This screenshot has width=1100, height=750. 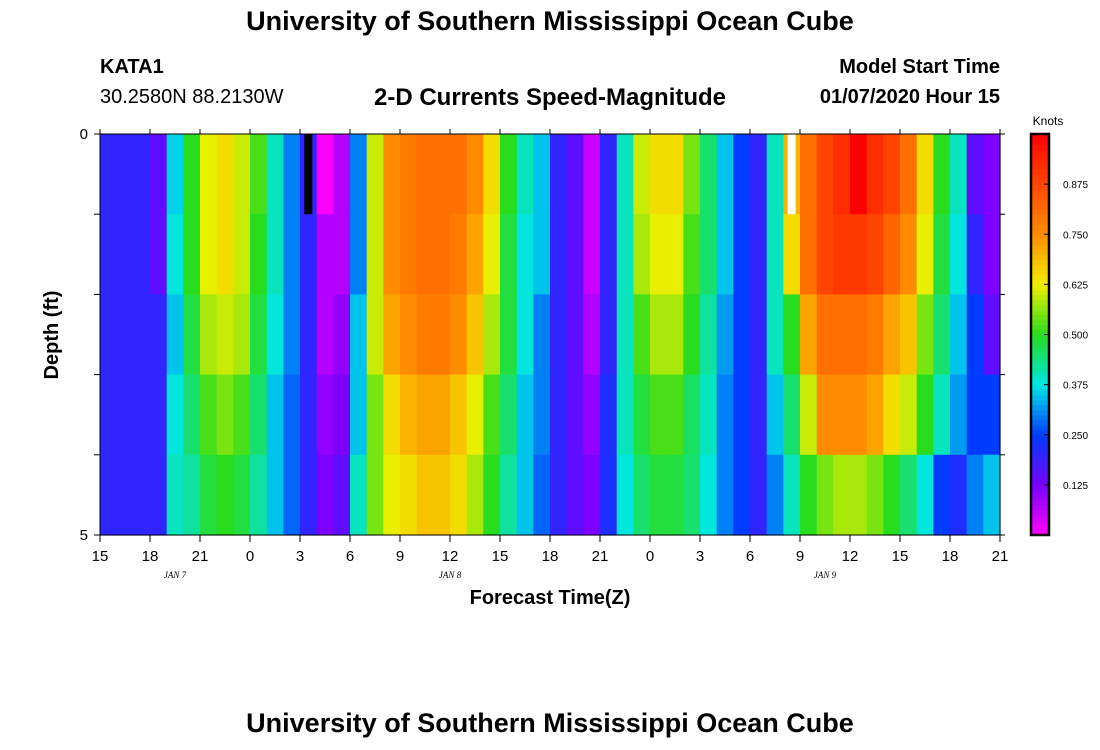 I want to click on model-start-label: Model Start Time, so click(x=919, y=67).